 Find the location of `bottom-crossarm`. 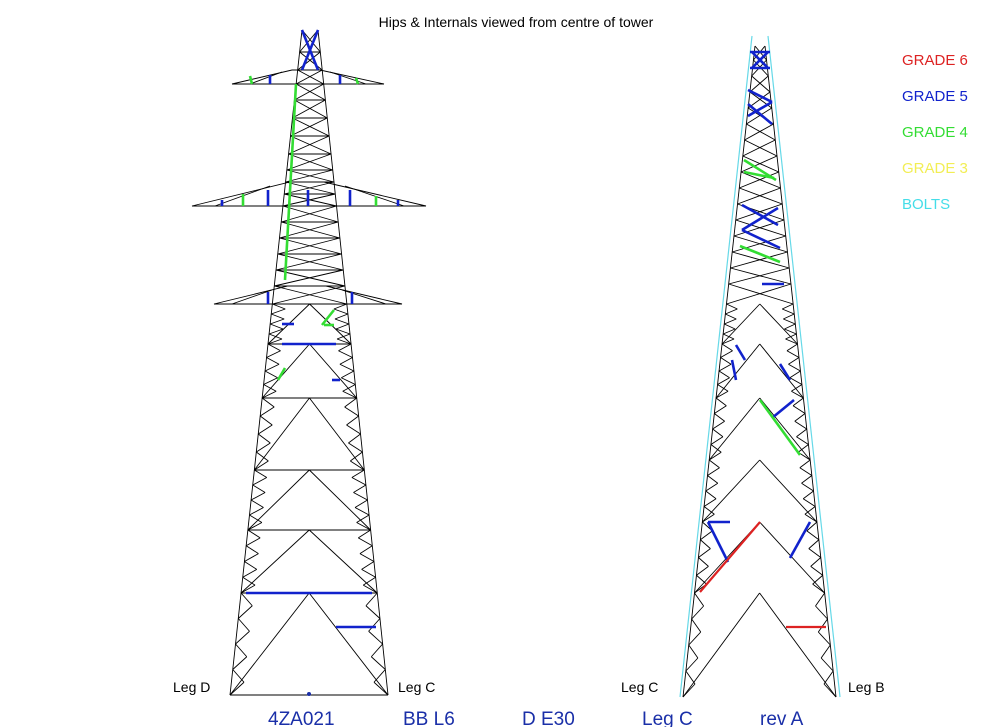

bottom-crossarm is located at coordinates (308, 295).